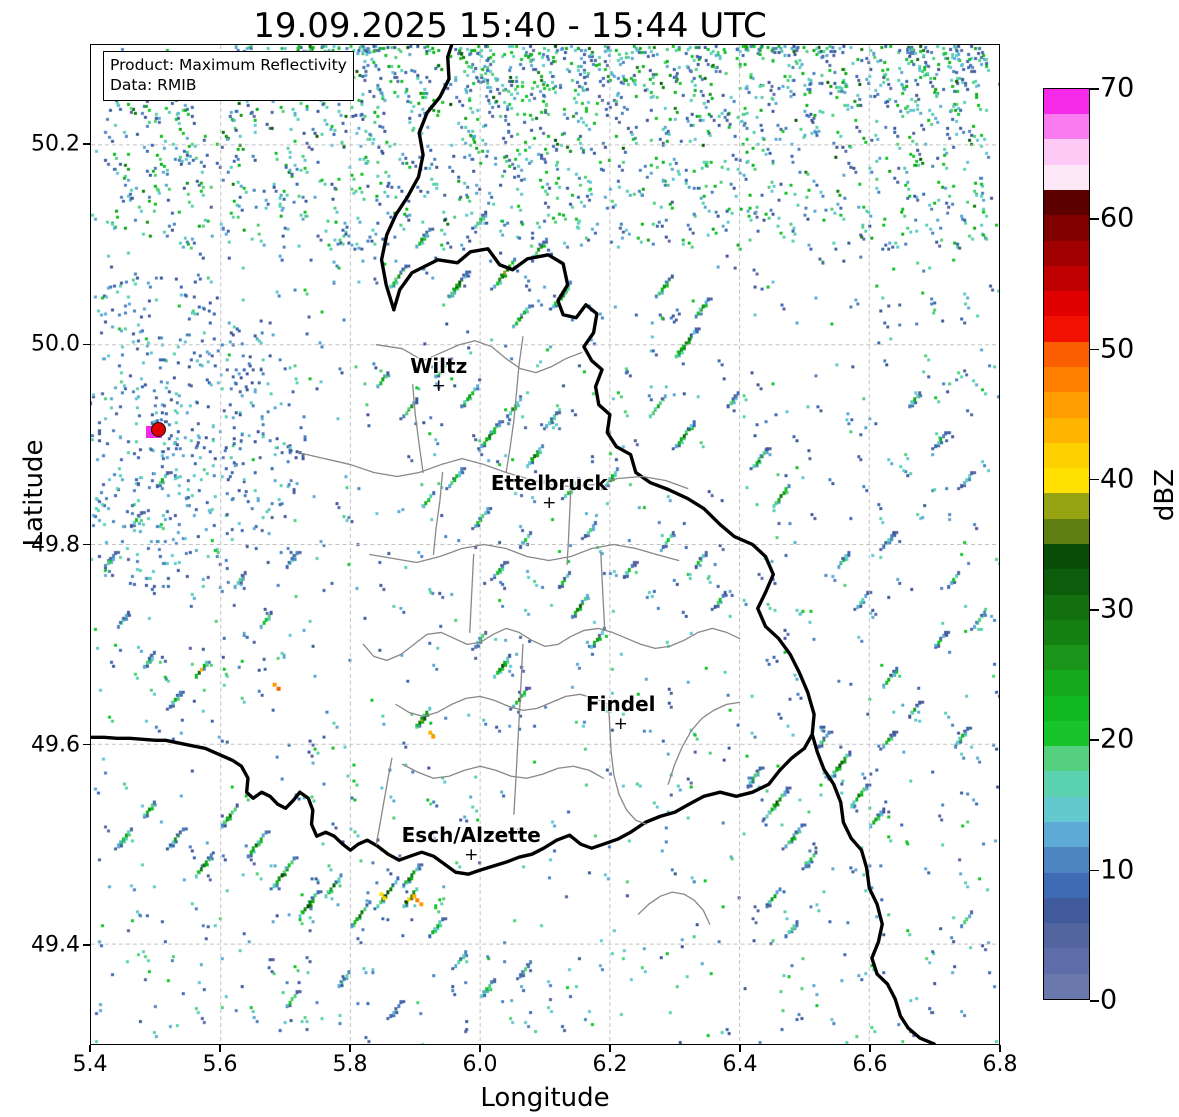 The width and height of the screenshot is (1179, 1117). I want to click on city-name: Wiltz, so click(439, 366).